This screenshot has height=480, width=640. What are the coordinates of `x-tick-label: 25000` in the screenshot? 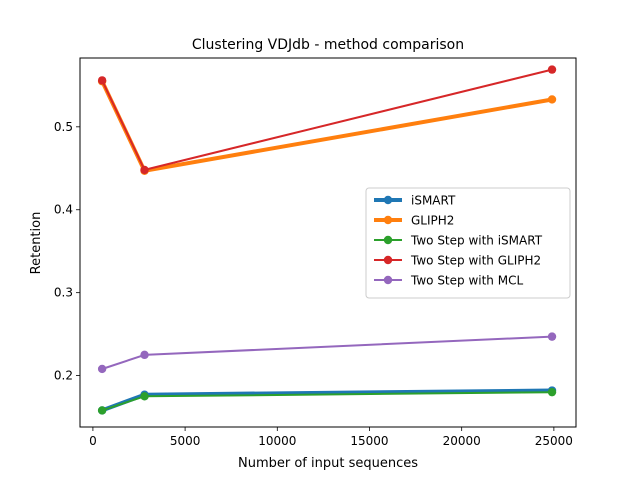 It's located at (554, 441).